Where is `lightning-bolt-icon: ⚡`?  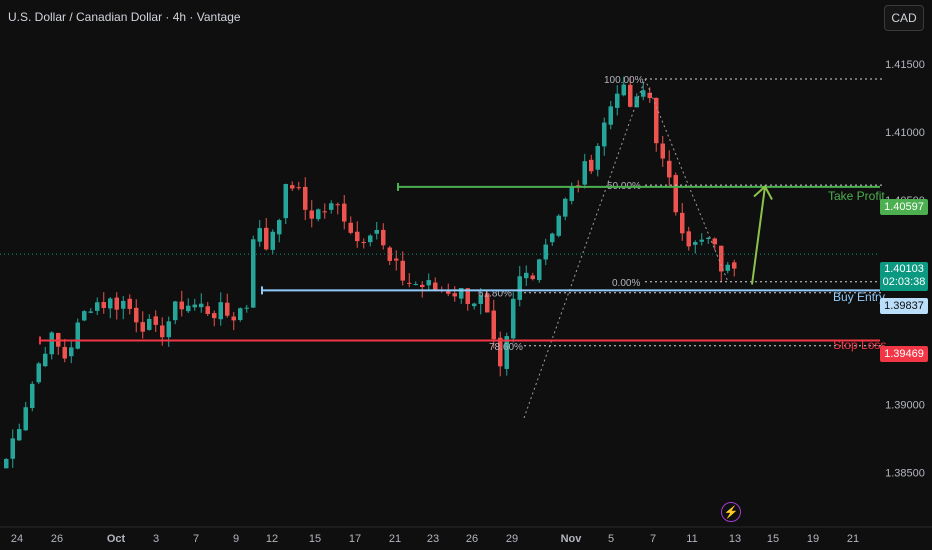 lightning-bolt-icon: ⚡ is located at coordinates (731, 512).